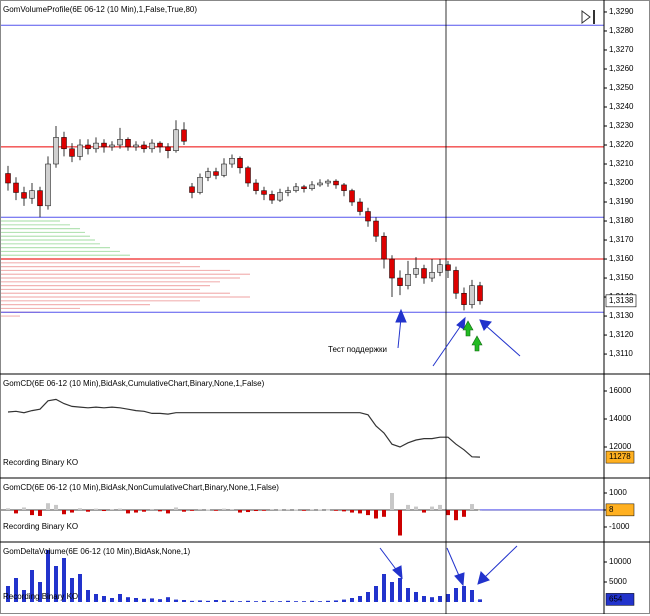 The width and height of the screenshot is (650, 616). What do you see at coordinates (620, 446) in the screenshot?
I see `y-tick-label: 12000` at bounding box center [620, 446].